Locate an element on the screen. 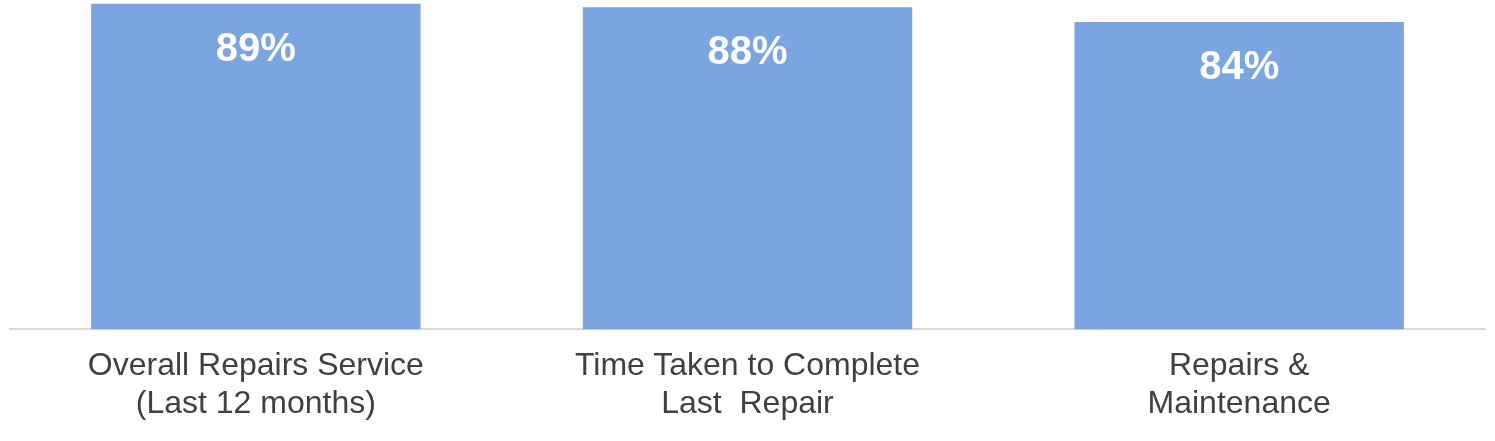 Image resolution: width=1495 pixels, height=441 pixels. data-label: 89% is located at coordinates (255, 46).